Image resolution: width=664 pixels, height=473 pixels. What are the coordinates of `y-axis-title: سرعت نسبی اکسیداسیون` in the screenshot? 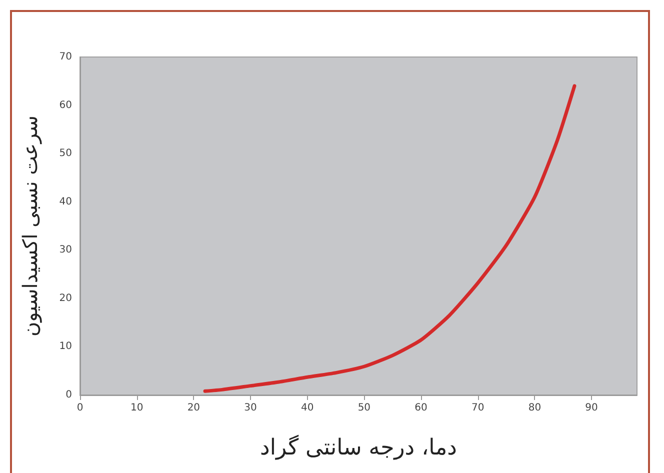 It's located at (30, 226).